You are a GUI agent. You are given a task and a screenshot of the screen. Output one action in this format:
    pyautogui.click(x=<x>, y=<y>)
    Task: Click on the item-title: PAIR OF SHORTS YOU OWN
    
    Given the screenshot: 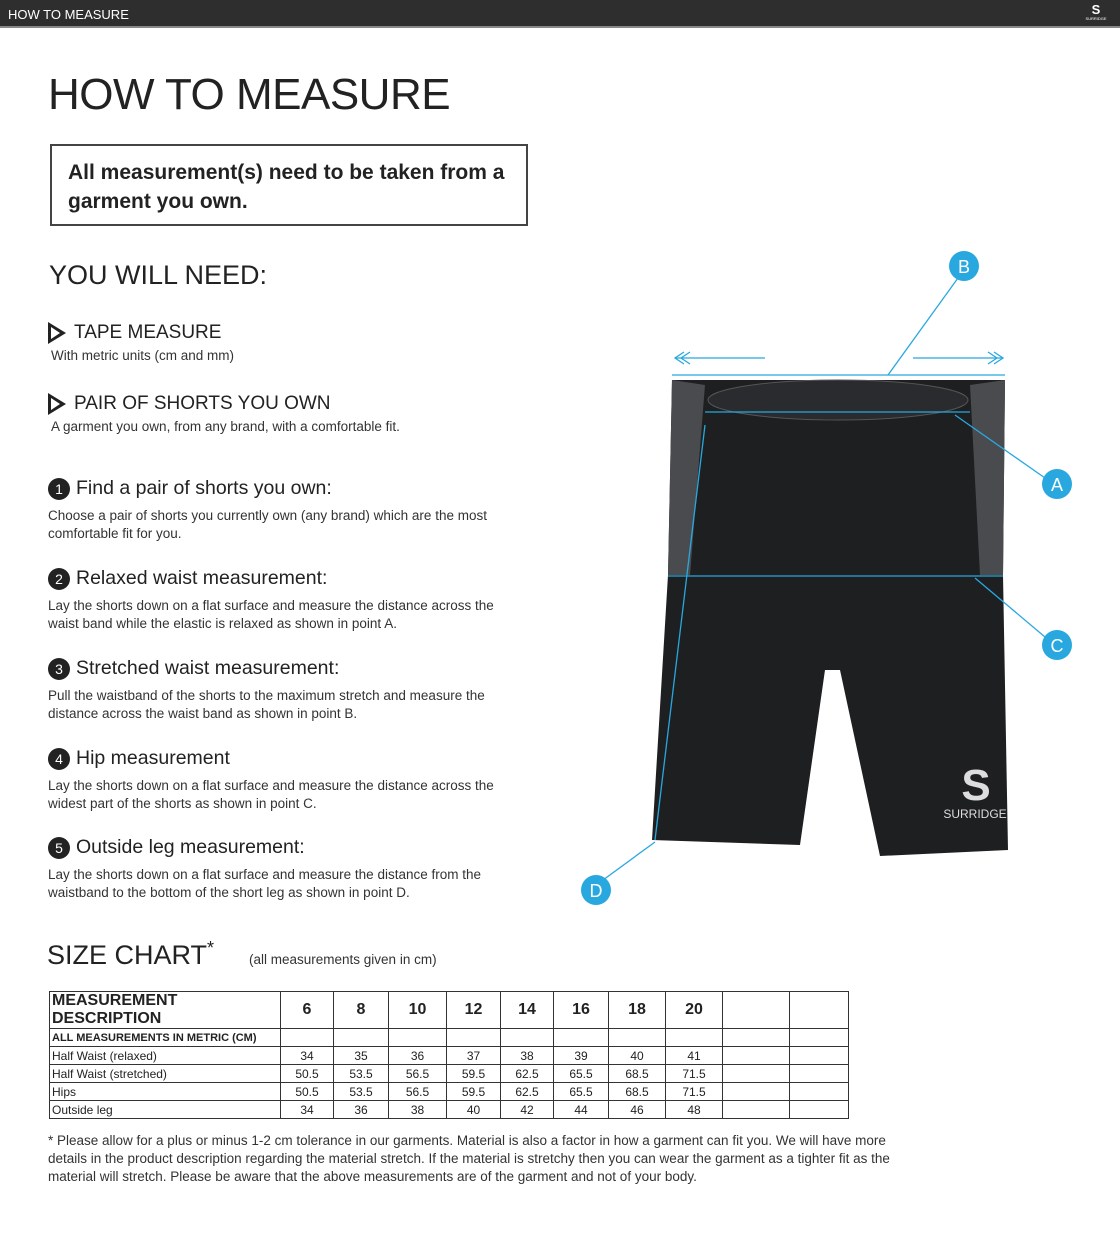 What is the action you would take?
    pyautogui.click(x=202, y=403)
    